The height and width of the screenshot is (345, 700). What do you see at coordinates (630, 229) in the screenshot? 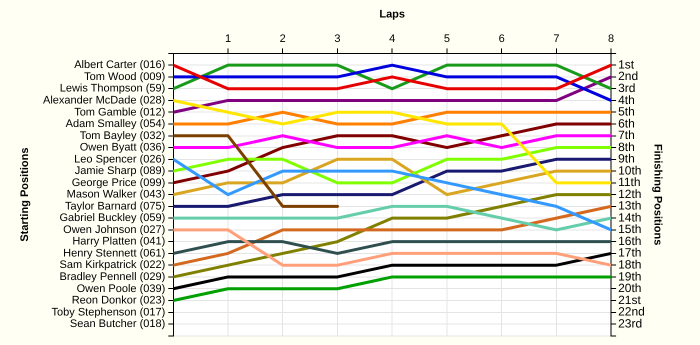
I see `y-tick-label: 15th` at bounding box center [630, 229].